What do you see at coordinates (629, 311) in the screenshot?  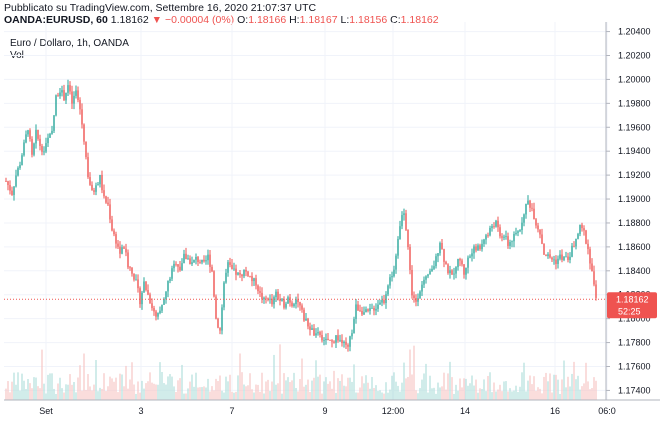 I see `countdown-label: 52:25` at bounding box center [629, 311].